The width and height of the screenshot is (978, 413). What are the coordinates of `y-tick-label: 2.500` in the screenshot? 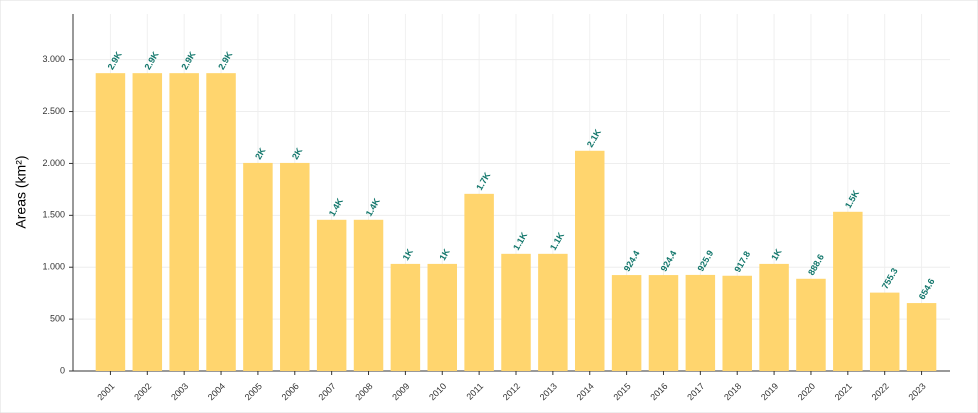 It's located at (53, 111).